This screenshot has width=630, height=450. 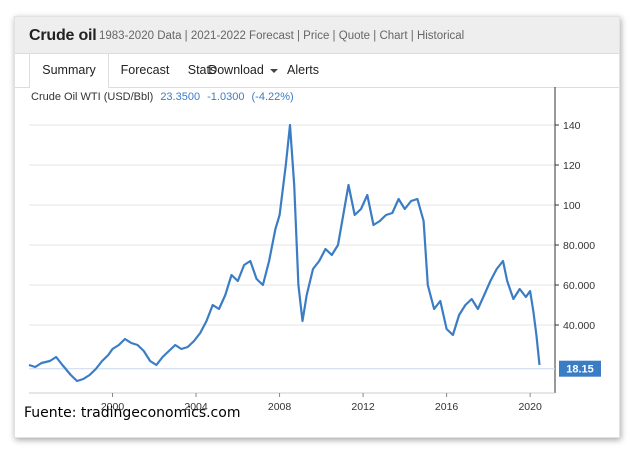 I want to click on tab-forecast-label: Forecast, so click(x=145, y=70).